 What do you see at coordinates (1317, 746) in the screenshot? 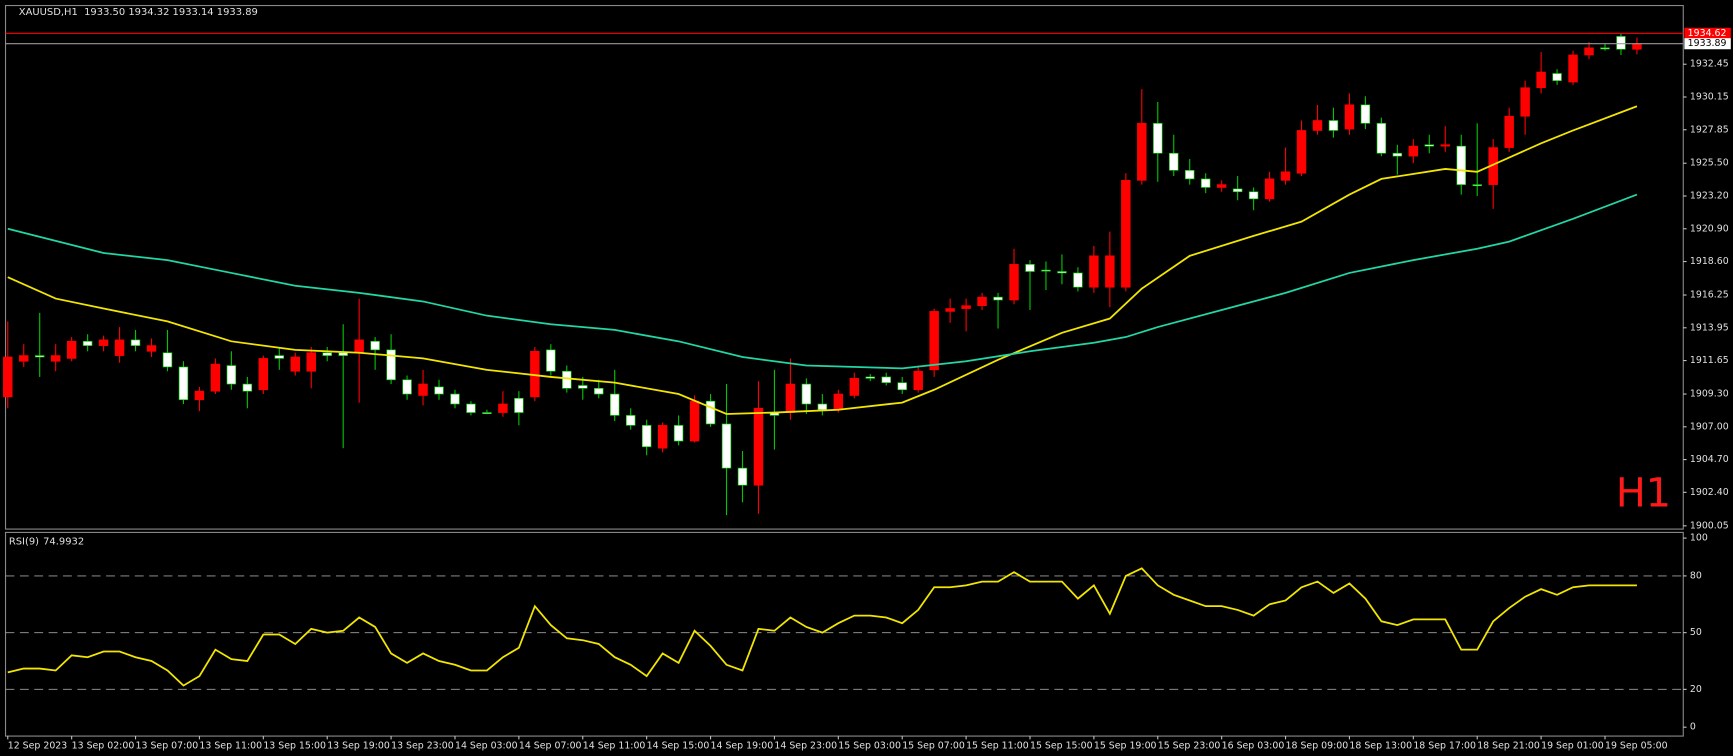
I see `x-tick-label: 18 Sep 09:00` at bounding box center [1317, 746].